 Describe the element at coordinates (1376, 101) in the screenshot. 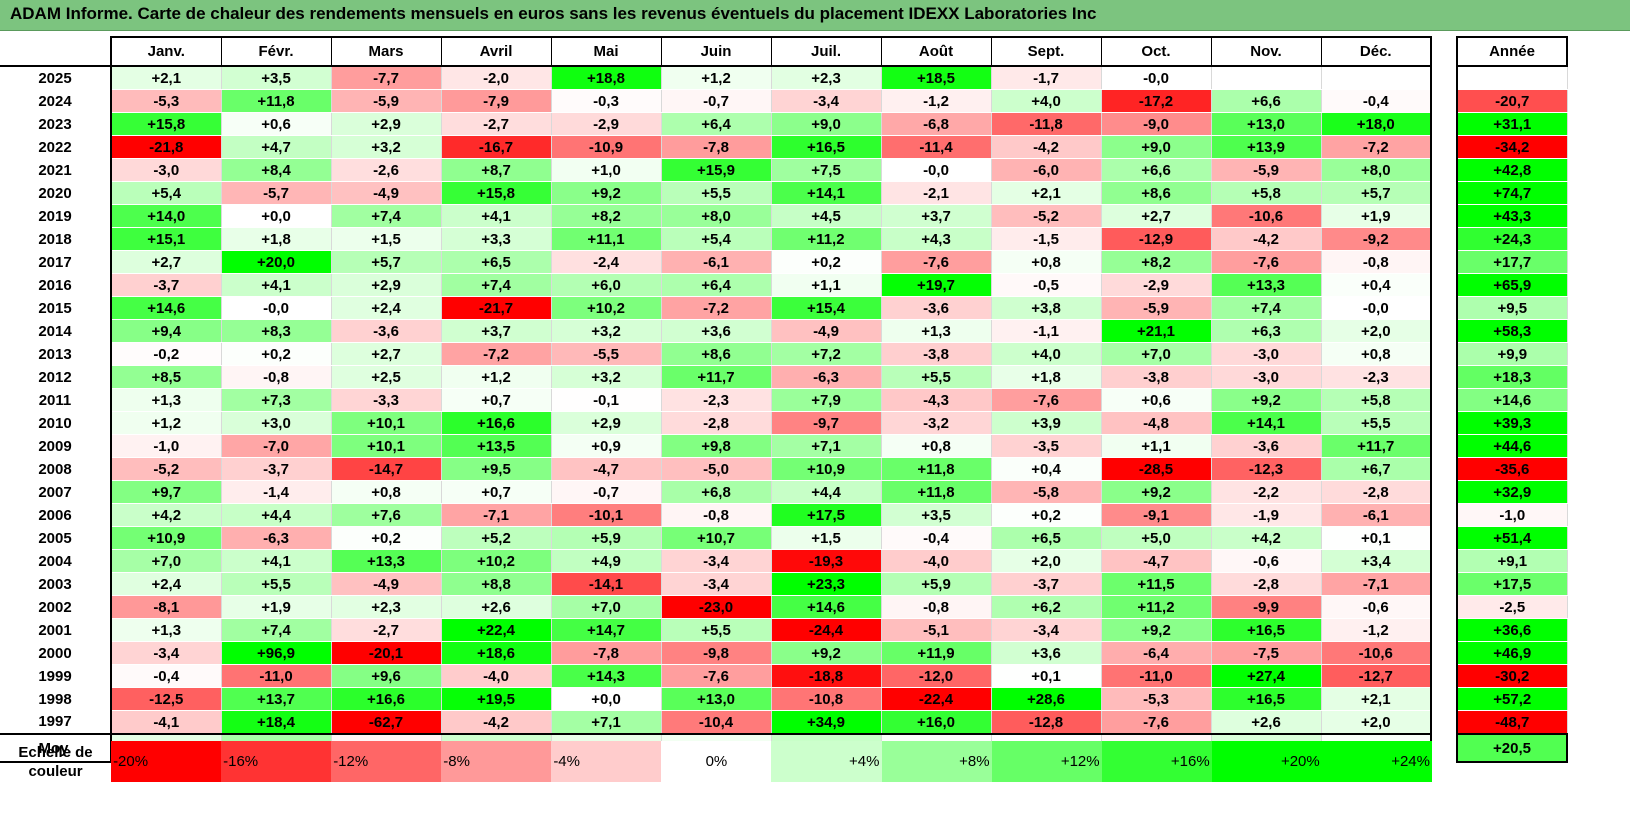

I see `heat-cell: -0,4` at that location.